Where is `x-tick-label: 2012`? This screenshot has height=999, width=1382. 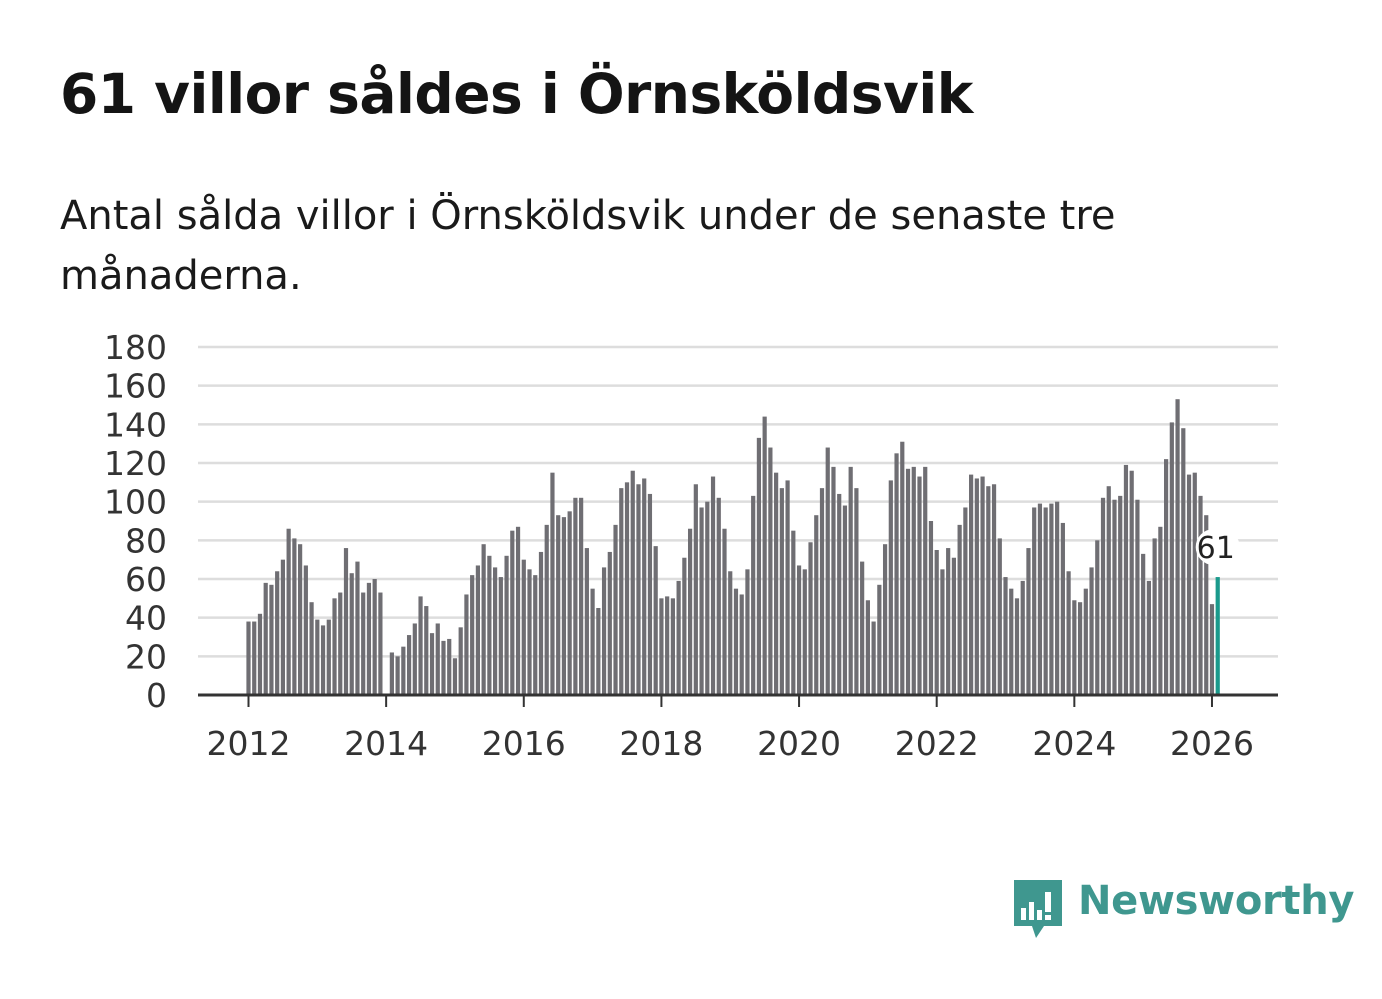 x-tick-label: 2012 is located at coordinates (249, 743).